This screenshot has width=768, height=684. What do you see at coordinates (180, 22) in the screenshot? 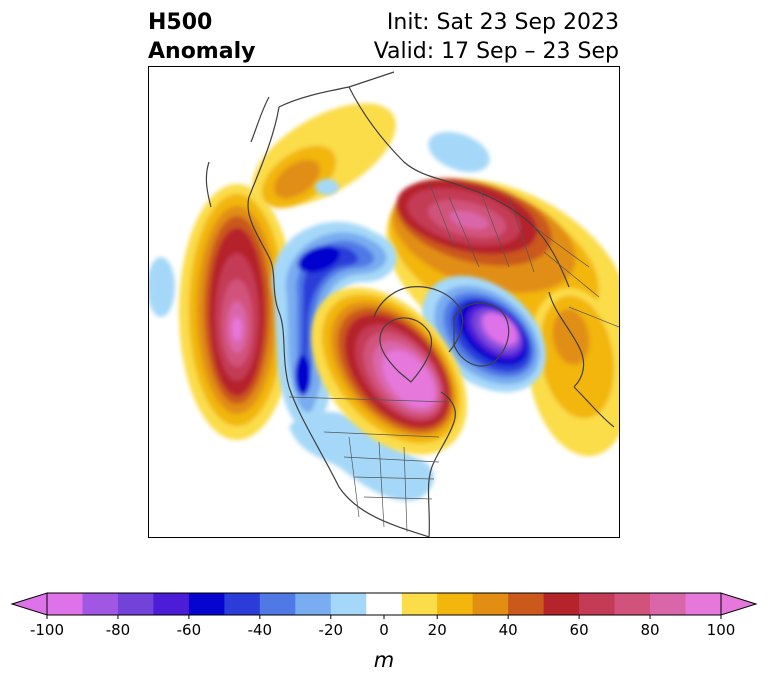
I see `title-line1: H500` at bounding box center [180, 22].